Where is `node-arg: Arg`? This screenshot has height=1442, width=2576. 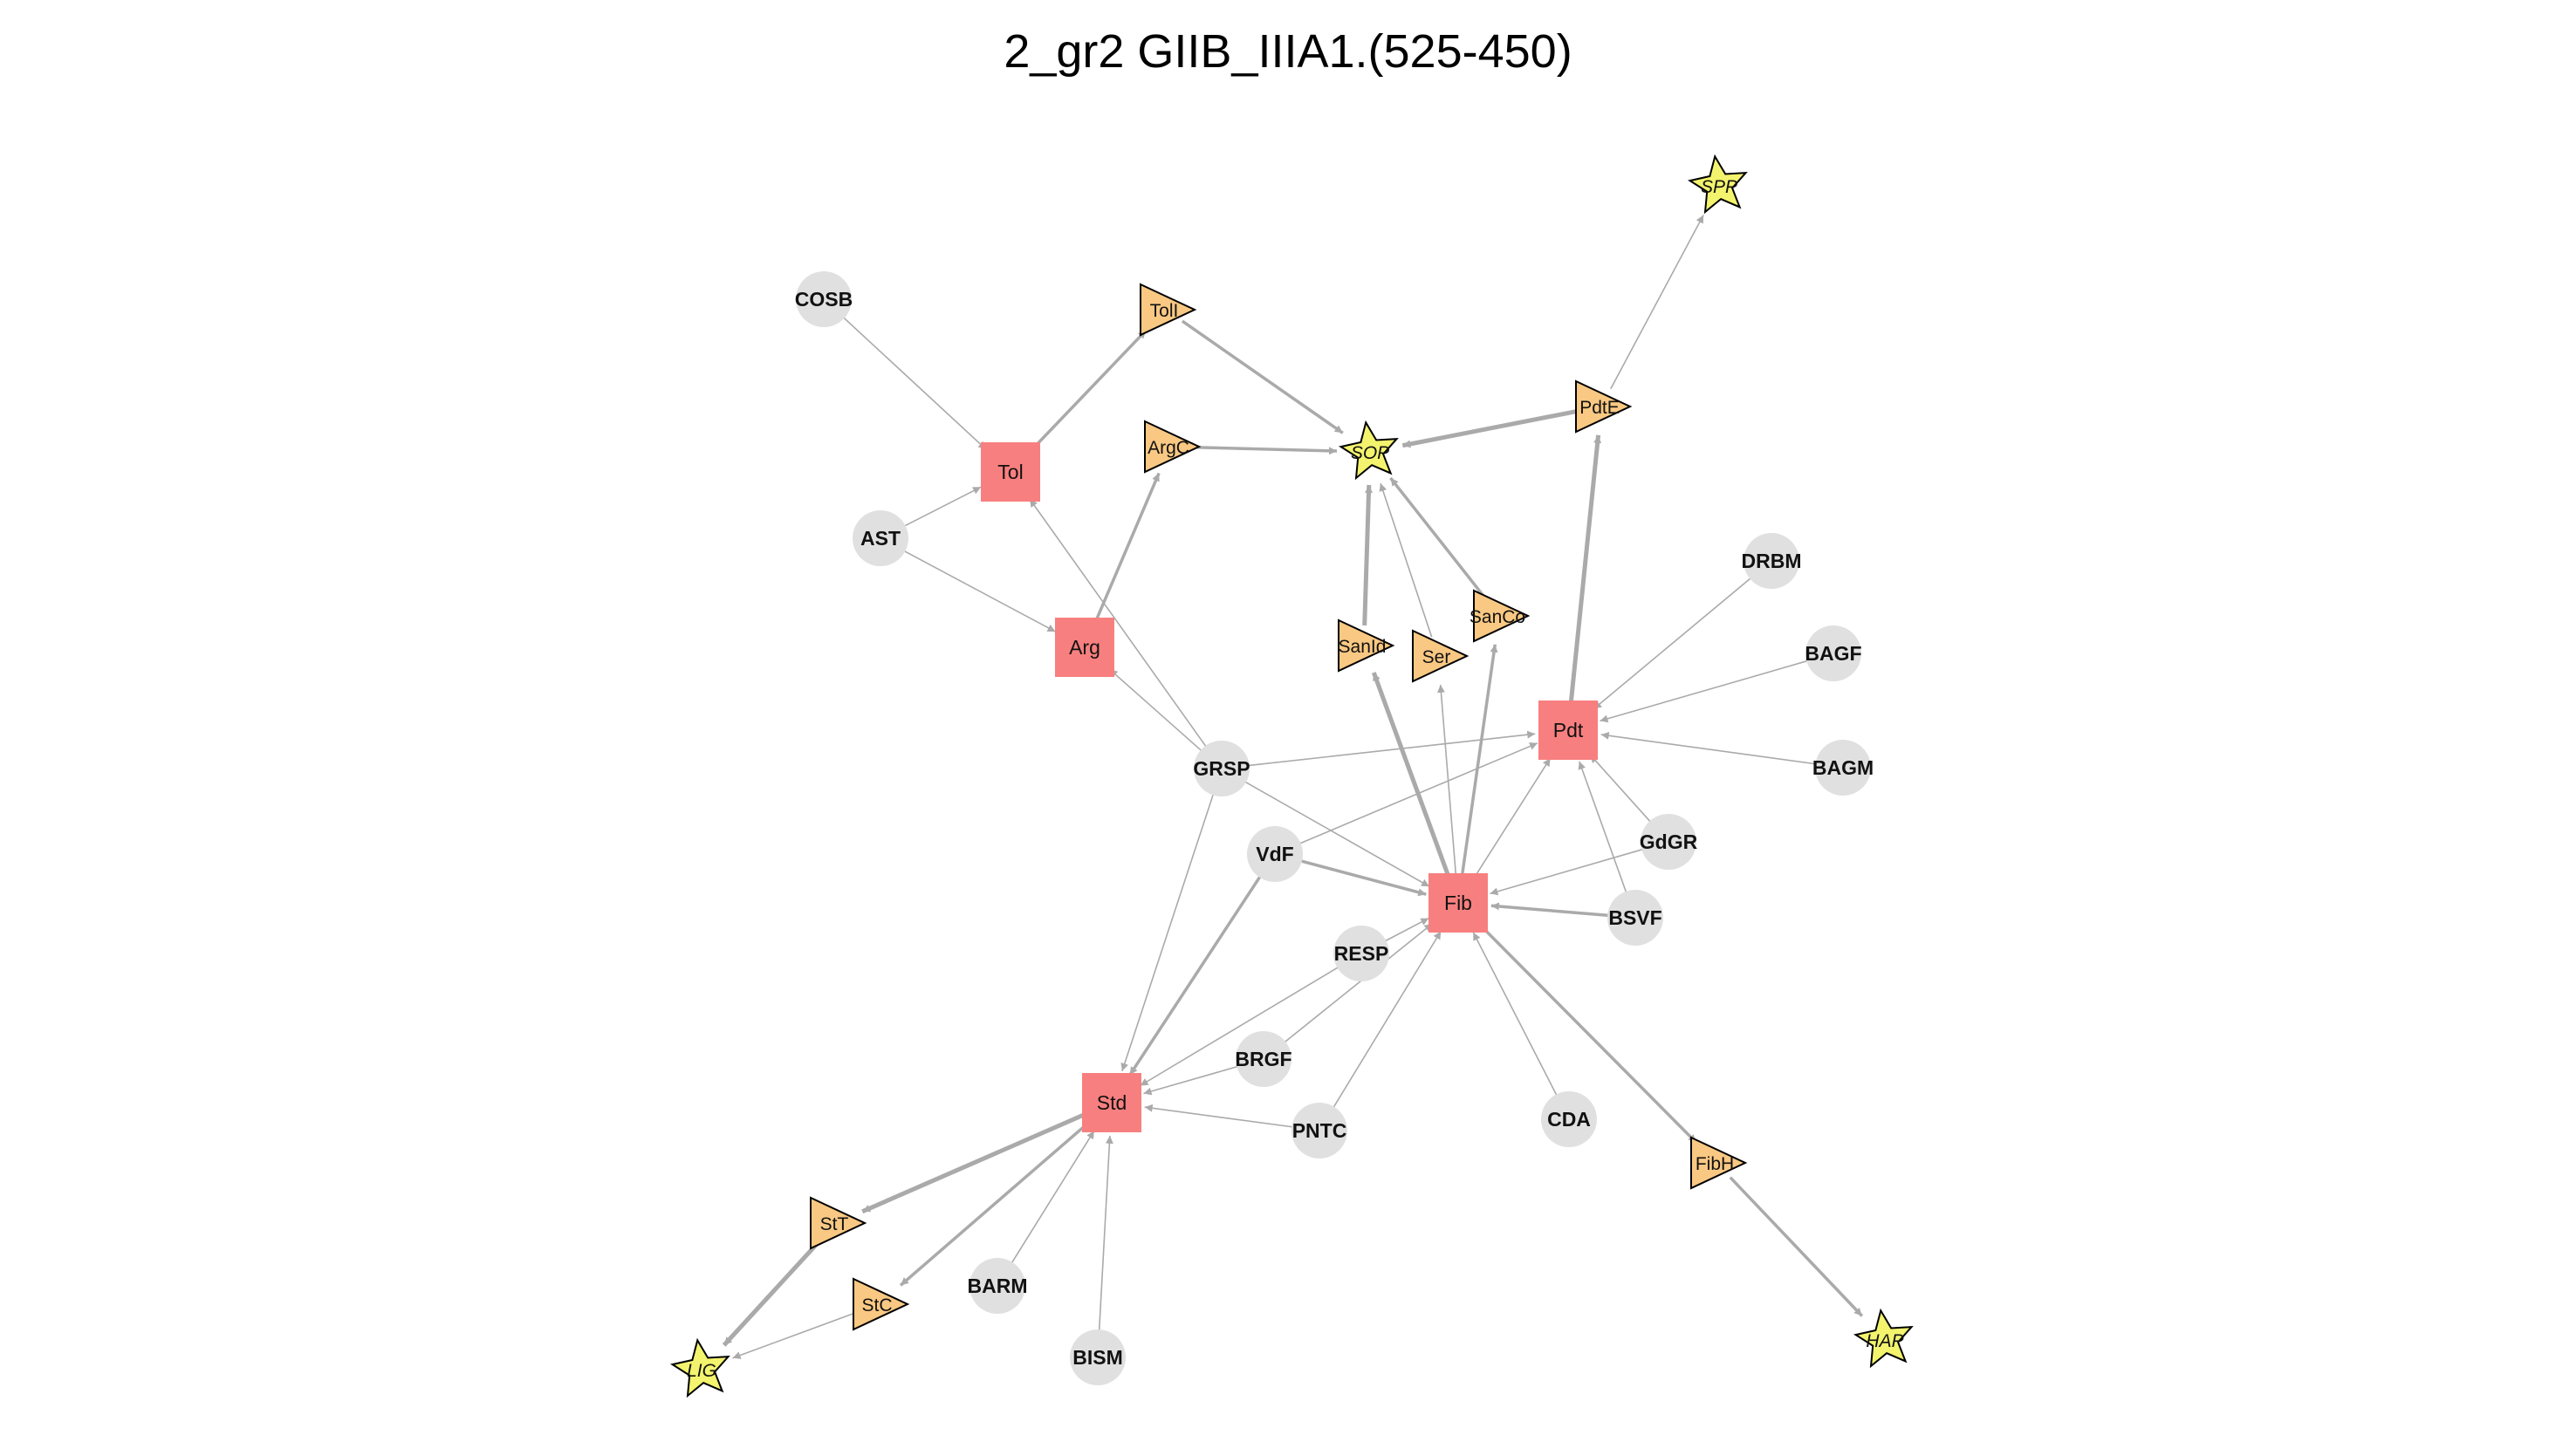
node-arg: Arg is located at coordinates (1084, 647).